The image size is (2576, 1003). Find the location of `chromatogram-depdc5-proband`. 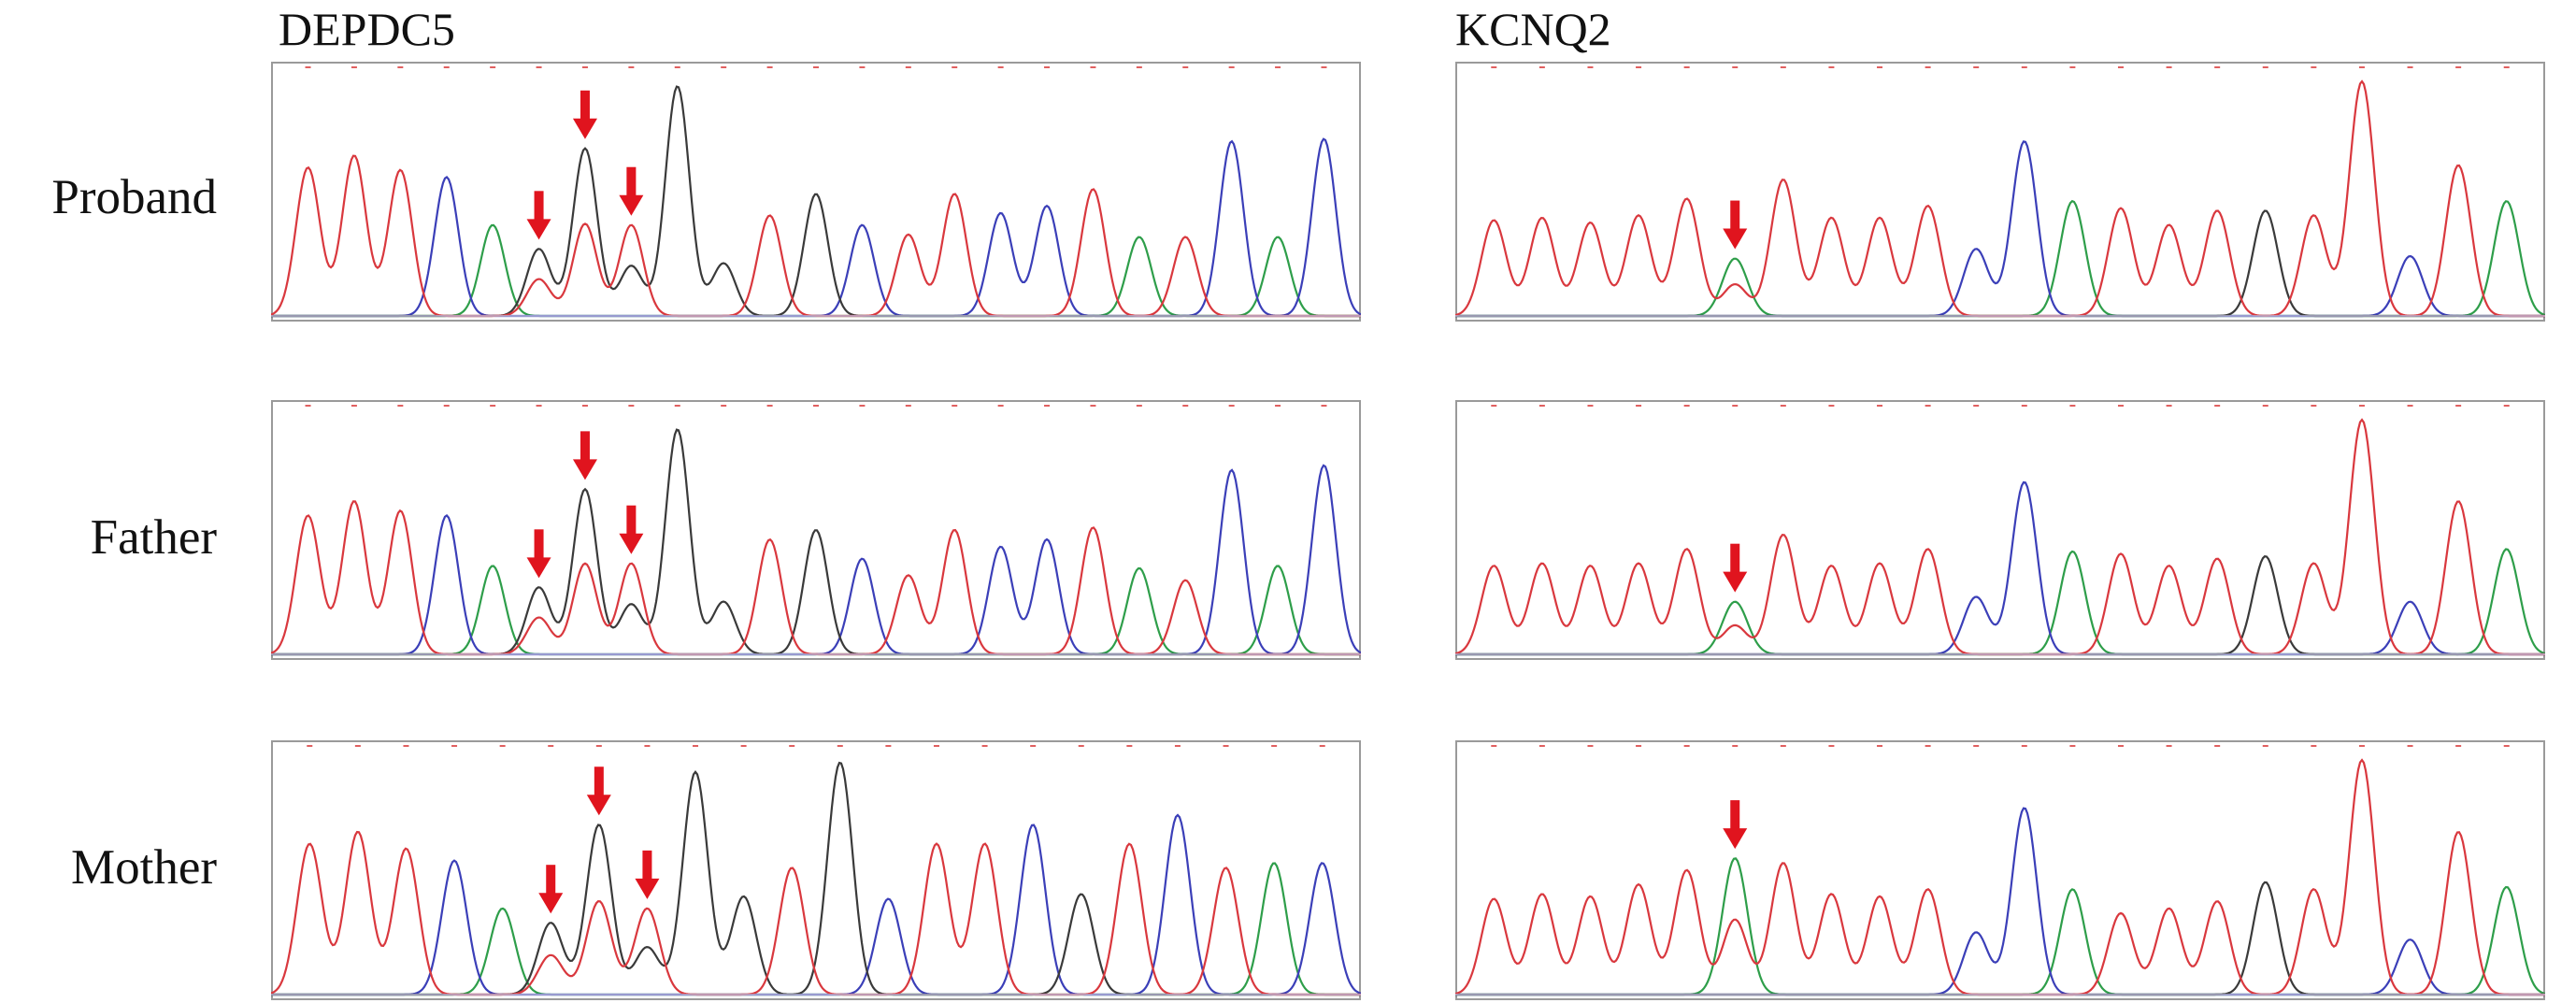

chromatogram-depdc5-proband is located at coordinates (816, 192).